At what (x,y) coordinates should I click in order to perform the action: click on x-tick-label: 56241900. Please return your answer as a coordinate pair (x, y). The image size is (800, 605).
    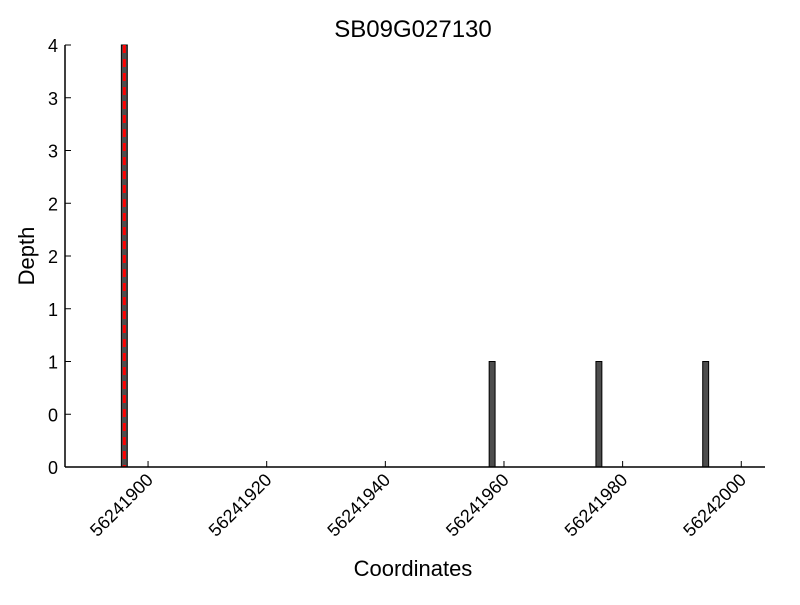
    Looking at the image, I should click on (121, 505).